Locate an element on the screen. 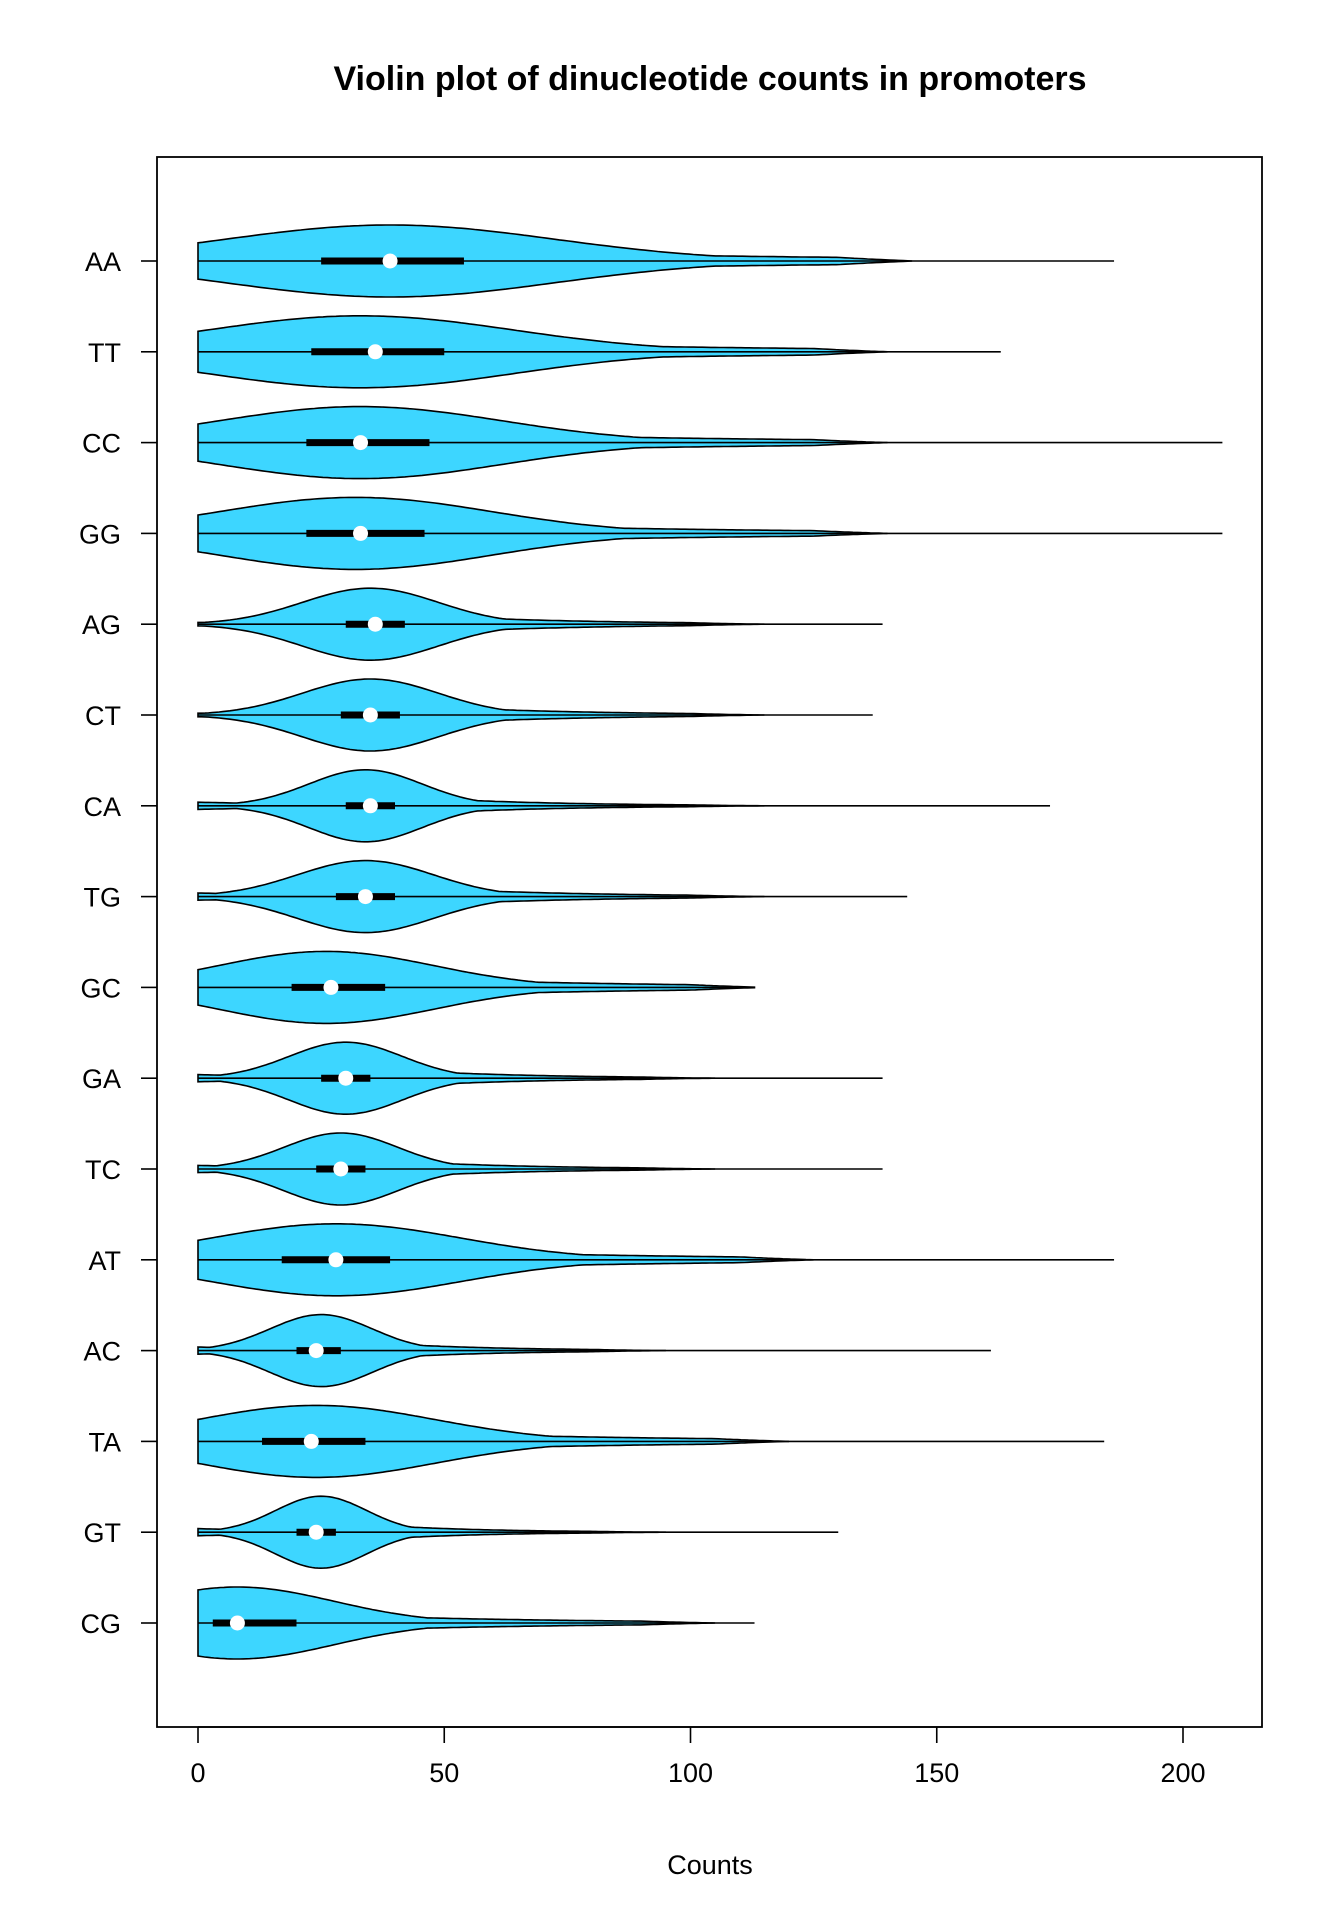 Image resolution: width=1344 pixels, height=1920 pixels. median-point-ga is located at coordinates (346, 1078).